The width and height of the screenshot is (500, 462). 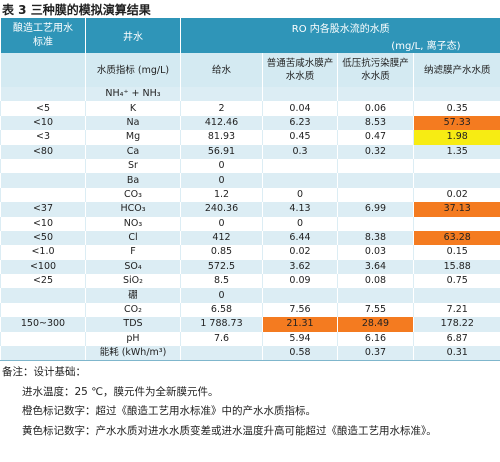 What do you see at coordinates (300, 238) in the screenshot?
I see `value-cell: 6.44` at bounding box center [300, 238].